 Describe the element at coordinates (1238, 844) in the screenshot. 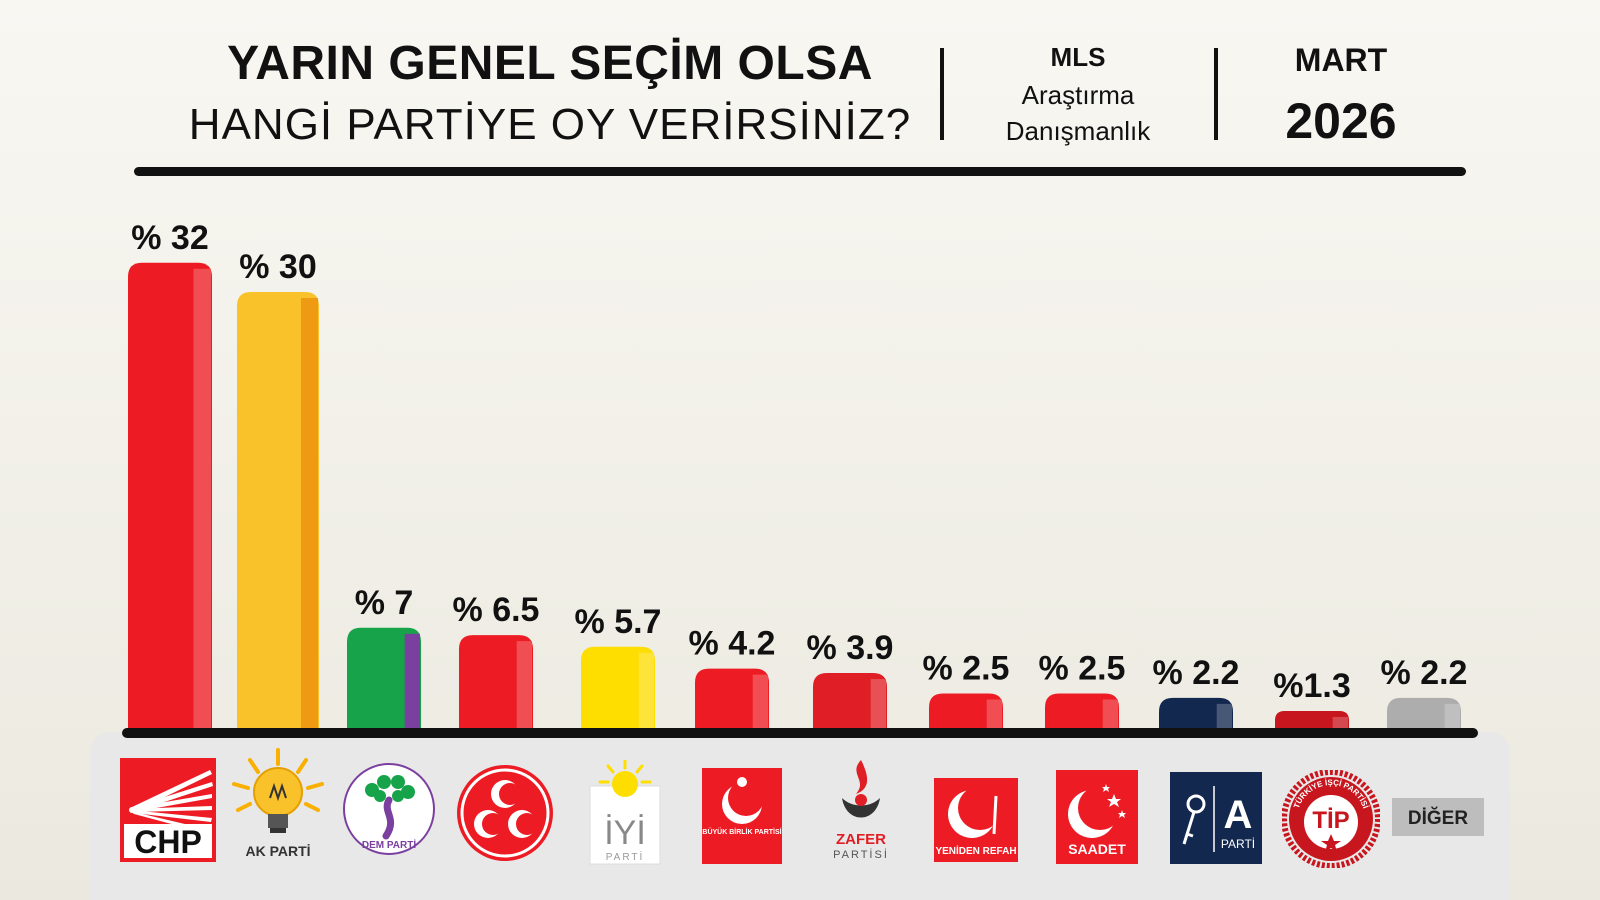

I see `a-parti-logo-text: PARTİ` at that location.